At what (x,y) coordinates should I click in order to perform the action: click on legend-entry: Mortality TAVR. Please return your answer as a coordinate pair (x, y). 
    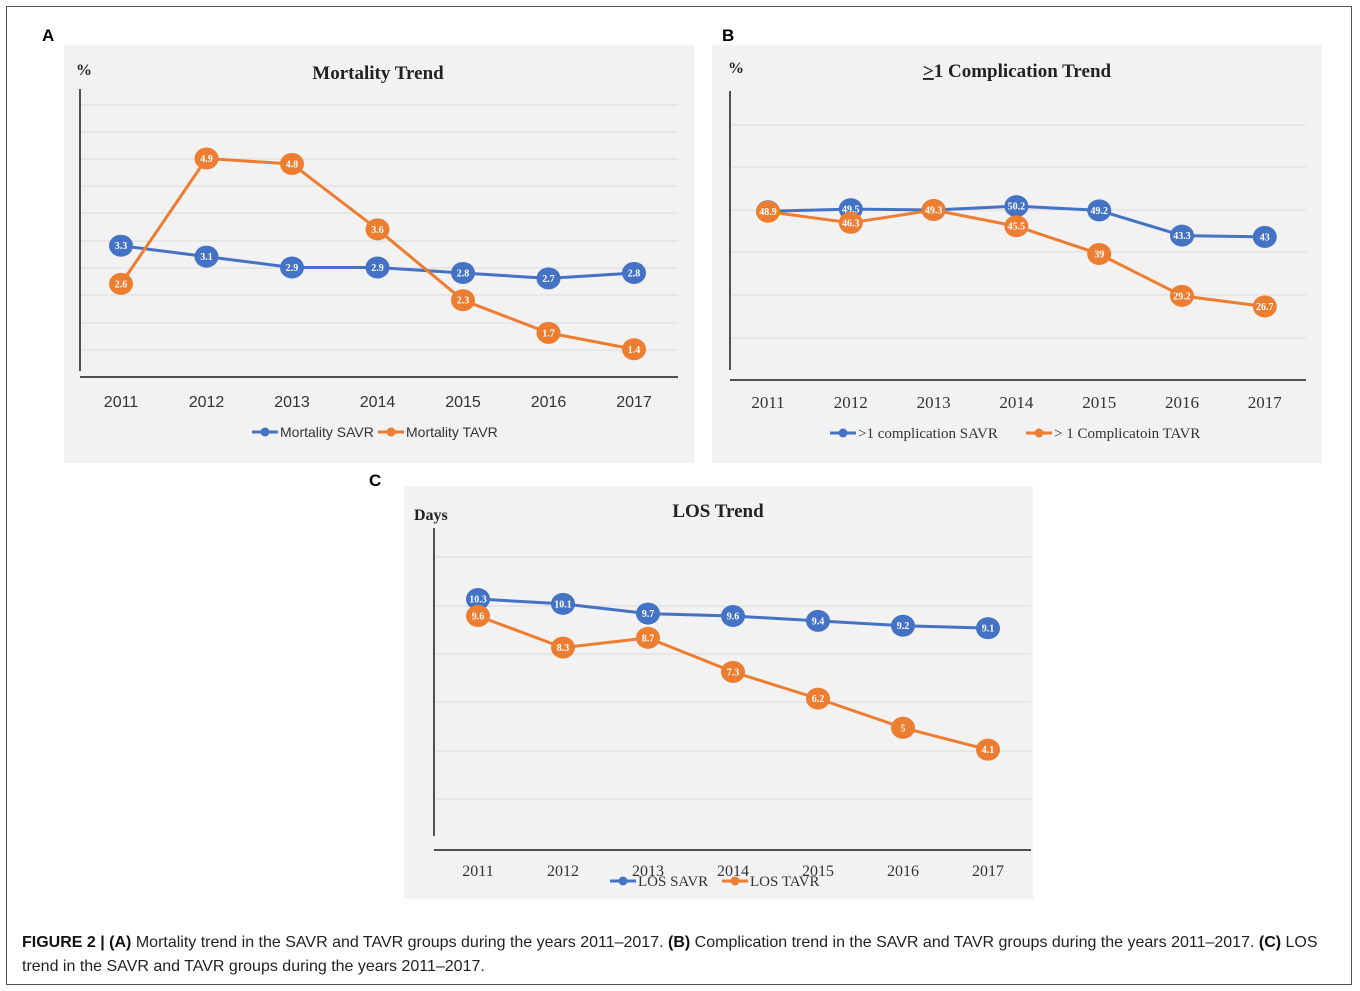
    Looking at the image, I should click on (438, 432).